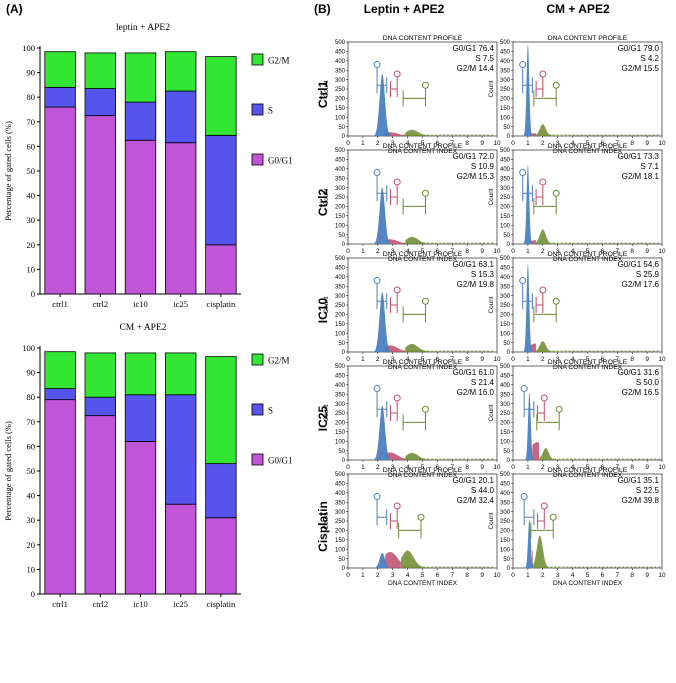 This screenshot has height=683, width=676. I want to click on x-tick-label: cisplatin, so click(221, 304).